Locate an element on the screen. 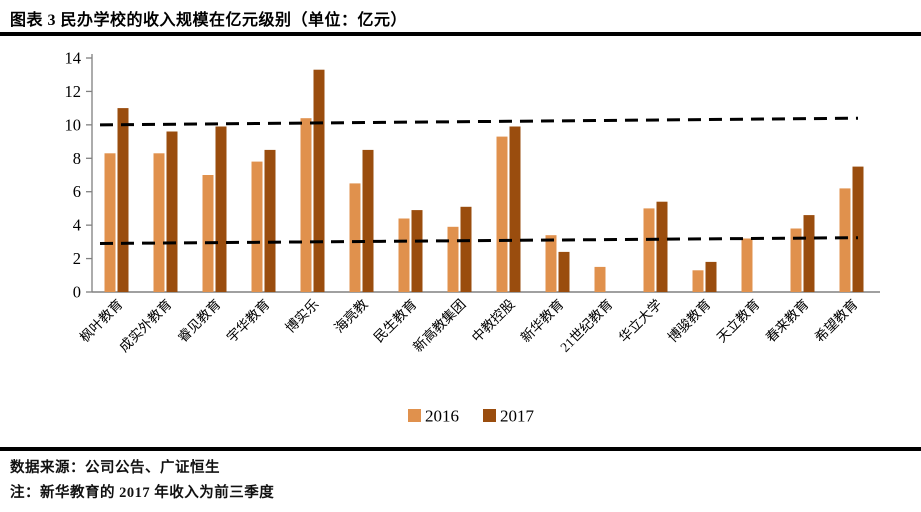 The width and height of the screenshot is (921, 512). note-text: 注：新华教育的 2017 年收入为前三季度 is located at coordinates (142, 493).